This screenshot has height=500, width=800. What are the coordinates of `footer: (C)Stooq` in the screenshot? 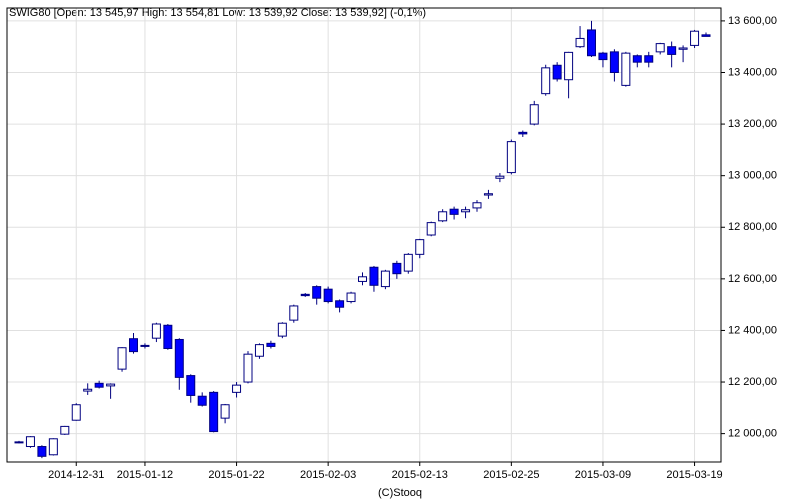 It's located at (400, 493).